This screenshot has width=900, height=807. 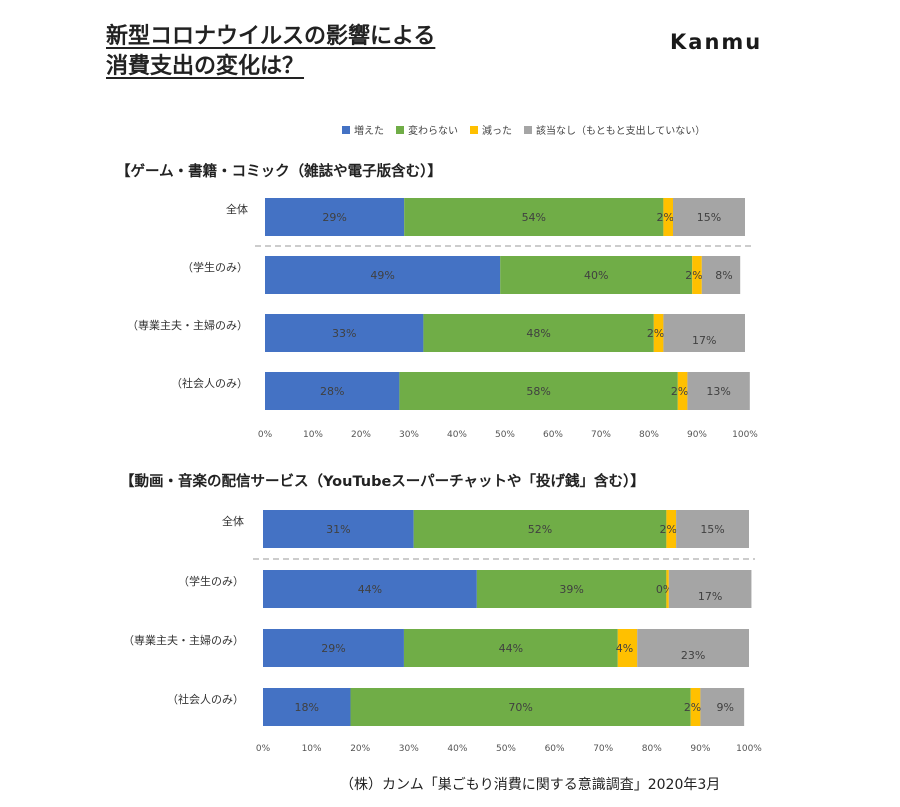 What do you see at coordinates (233, 521) in the screenshot?
I see `chart-2-category-label: 全体` at bounding box center [233, 521].